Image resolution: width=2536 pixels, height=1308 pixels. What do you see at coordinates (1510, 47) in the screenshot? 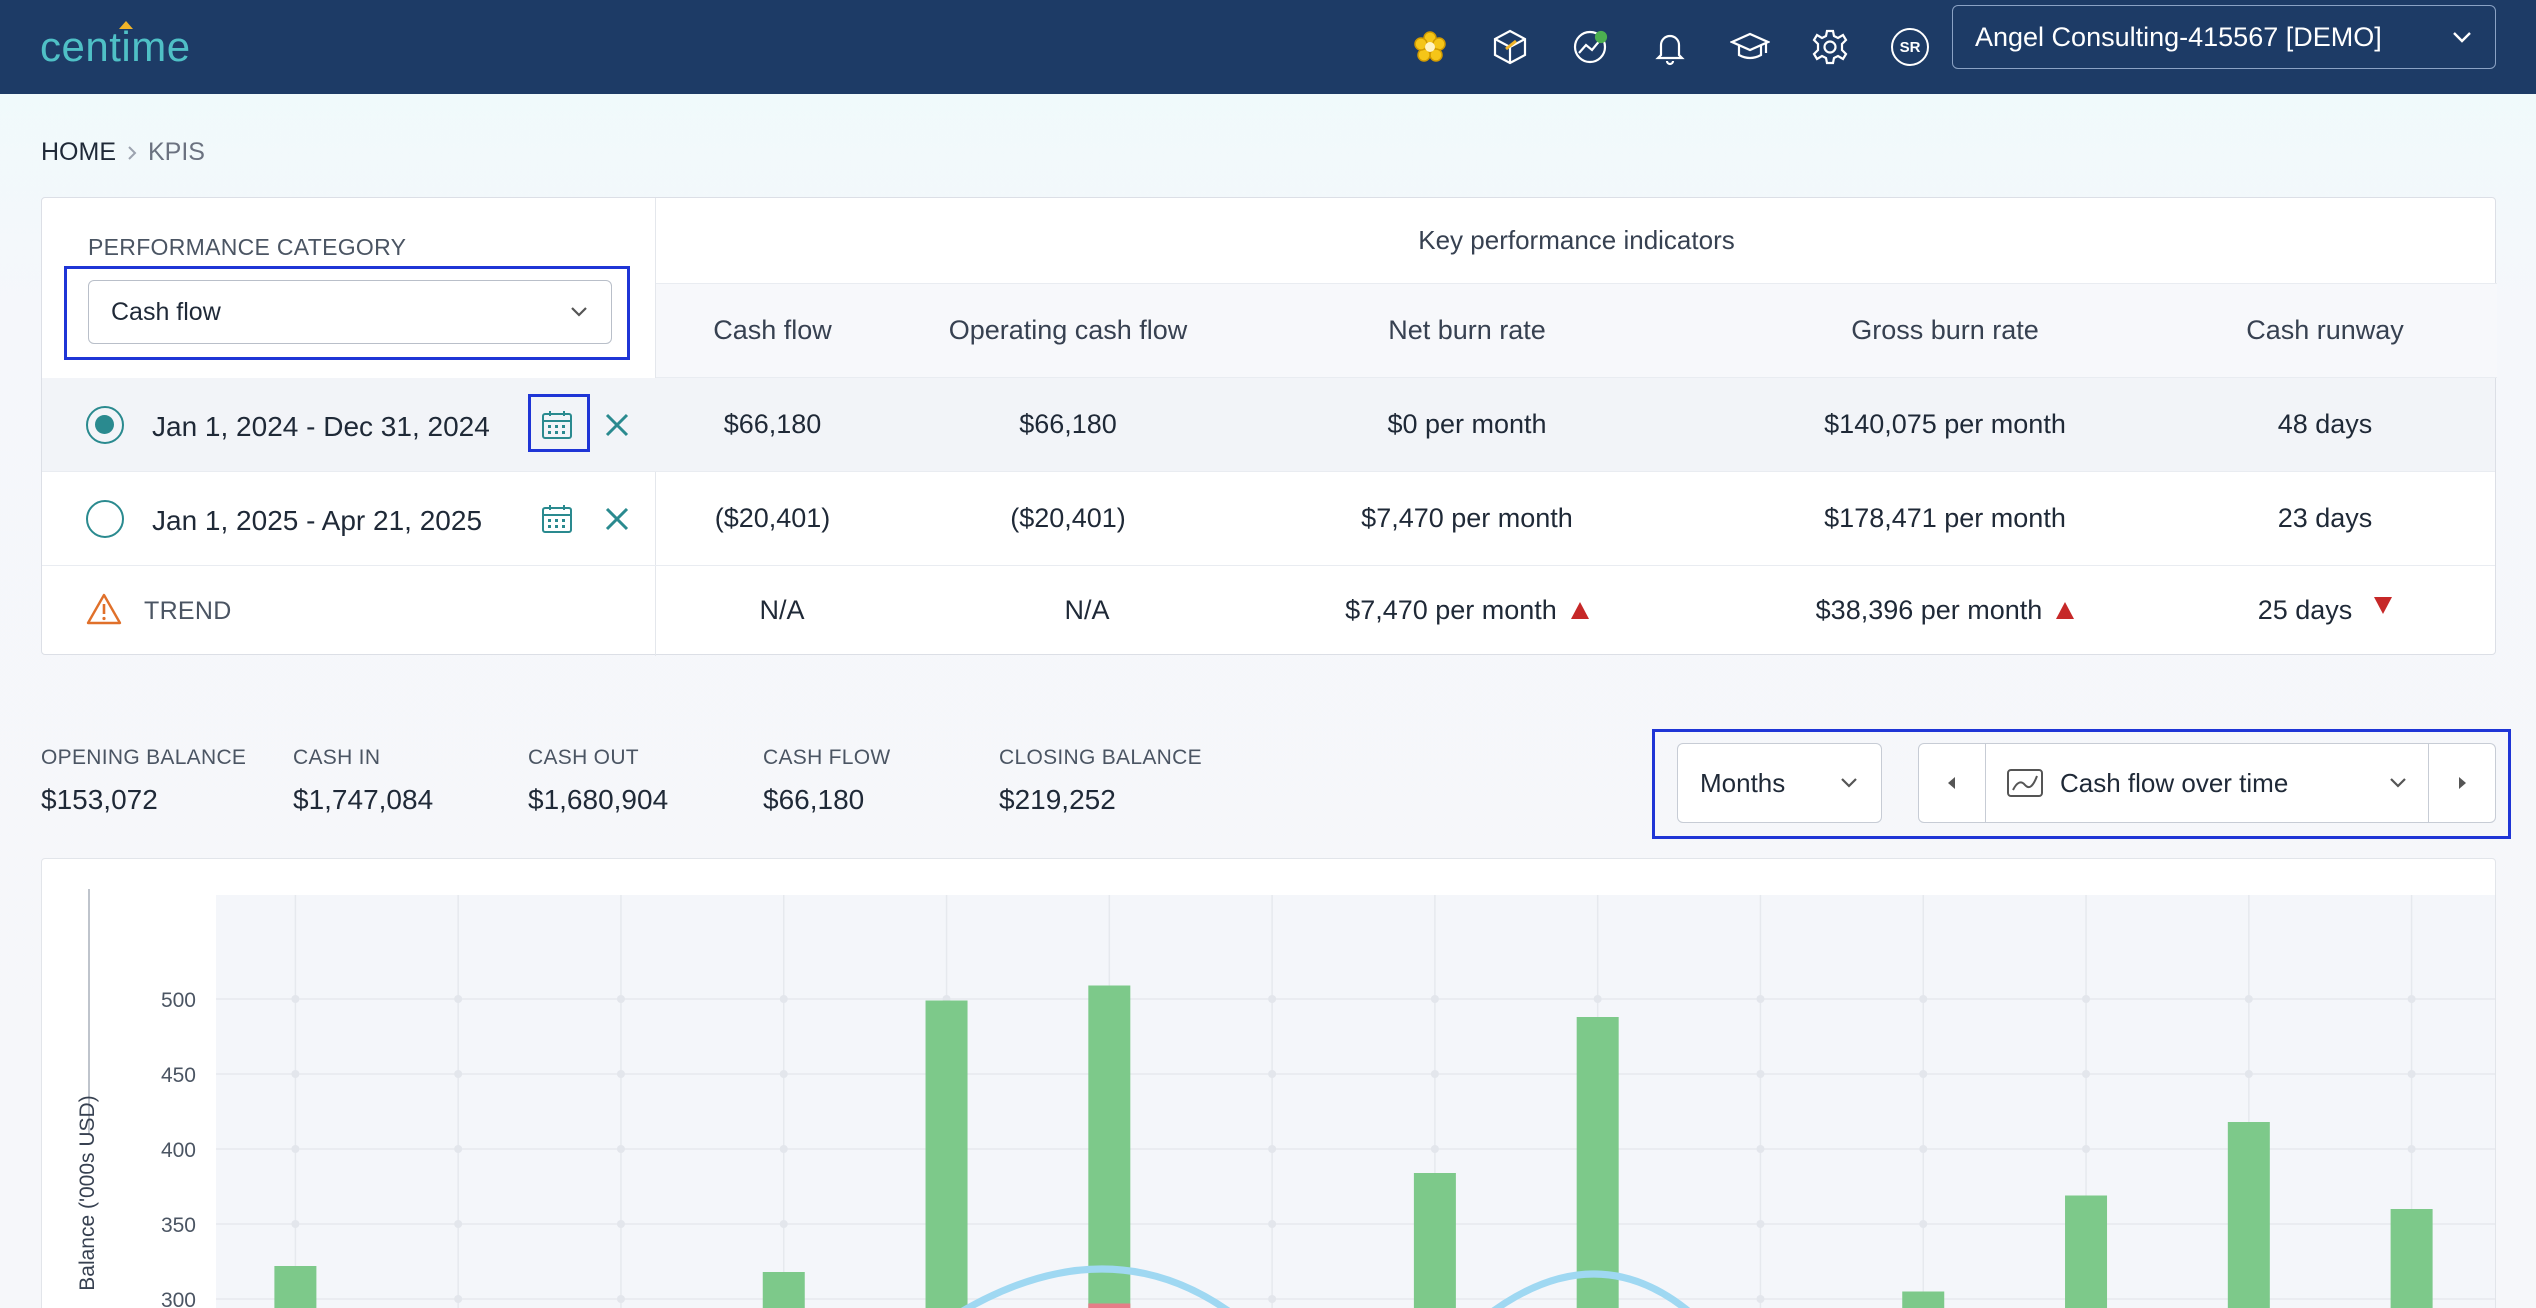
I see `box-icon` at bounding box center [1510, 47].